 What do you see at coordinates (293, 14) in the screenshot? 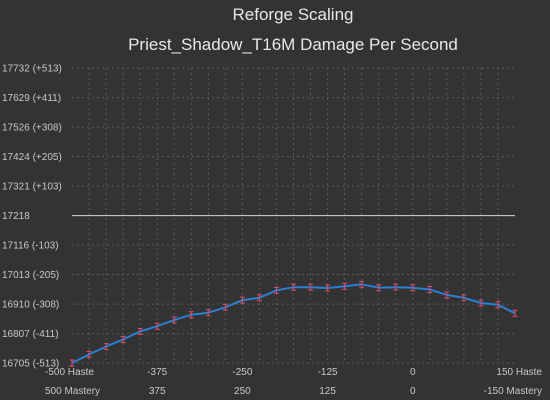
I see `chart-title: Reforge Scaling` at bounding box center [293, 14].